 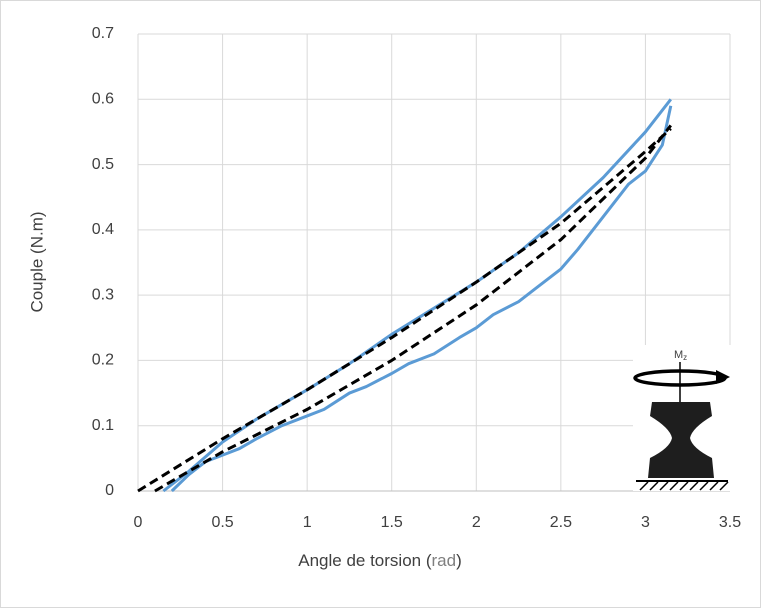 I want to click on x-tick-label: 2.5, so click(x=561, y=522).